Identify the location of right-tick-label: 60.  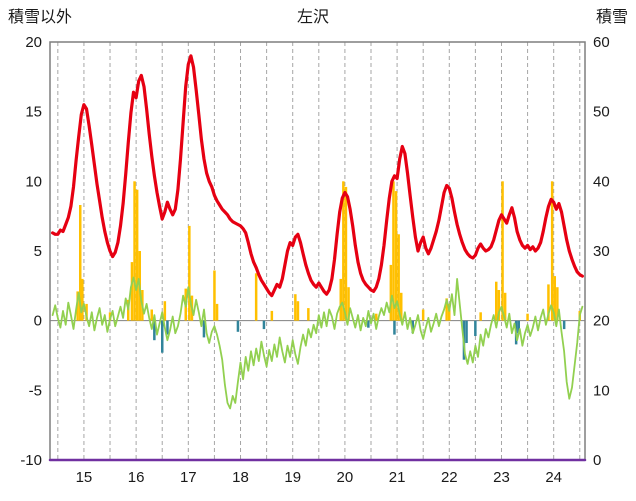
(601, 42).